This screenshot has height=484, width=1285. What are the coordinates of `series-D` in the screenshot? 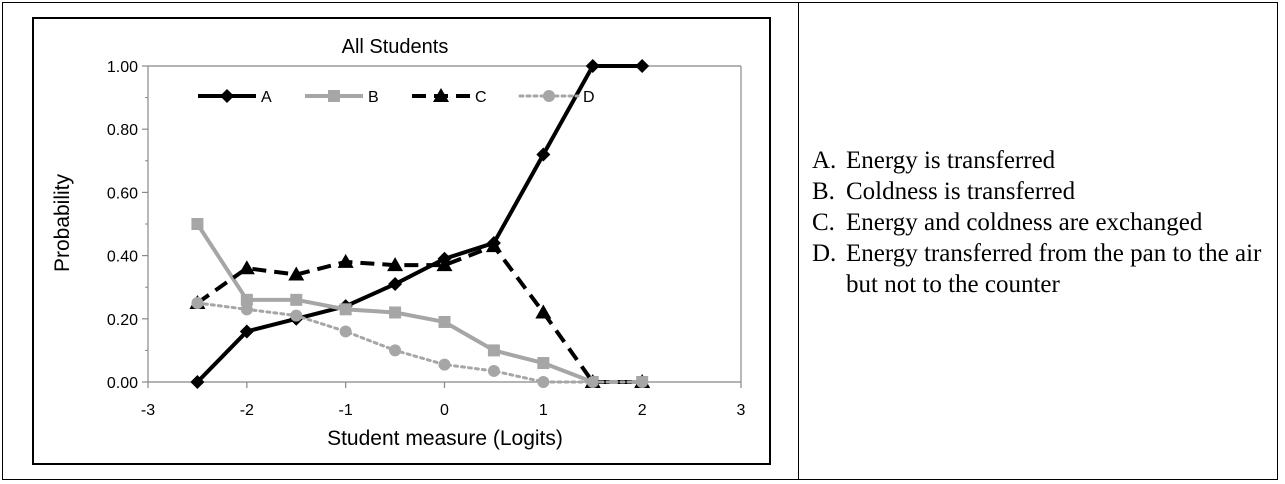 It's located at (420, 342).